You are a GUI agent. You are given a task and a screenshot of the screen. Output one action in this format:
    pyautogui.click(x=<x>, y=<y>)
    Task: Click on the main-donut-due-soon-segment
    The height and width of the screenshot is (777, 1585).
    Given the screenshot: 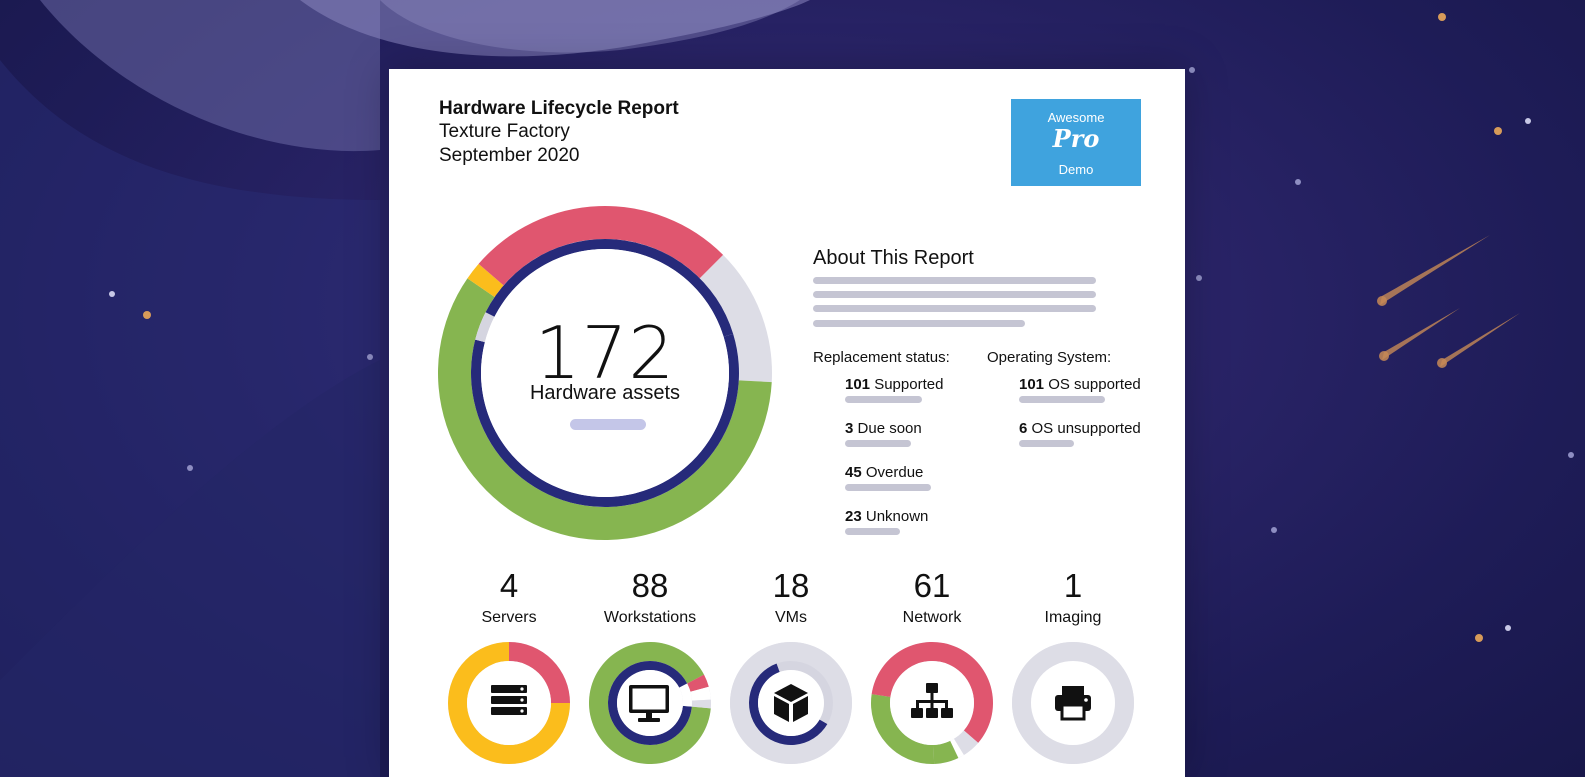 What is the action you would take?
    pyautogui.click(x=485, y=280)
    